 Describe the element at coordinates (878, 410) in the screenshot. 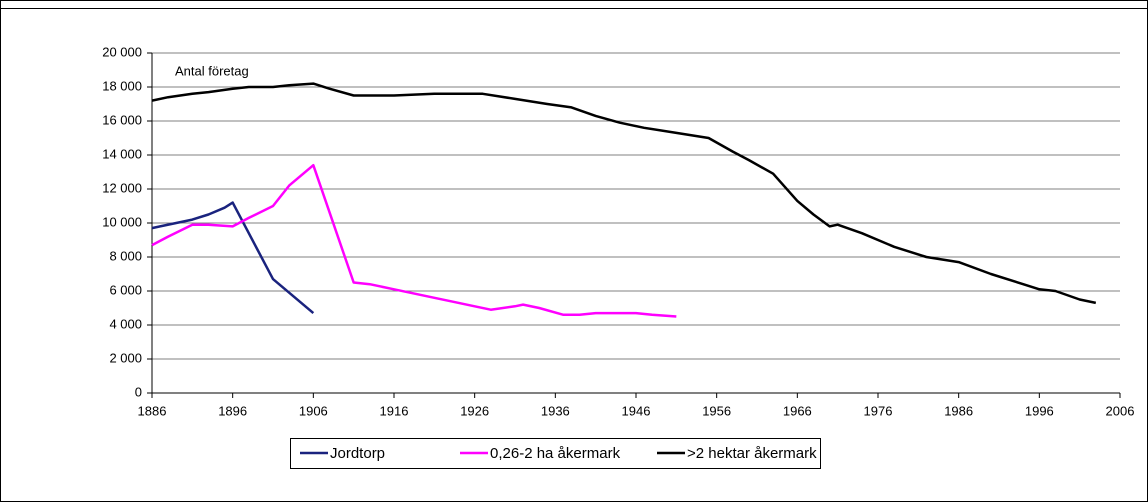

I see `x-tick-label: 1976` at that location.